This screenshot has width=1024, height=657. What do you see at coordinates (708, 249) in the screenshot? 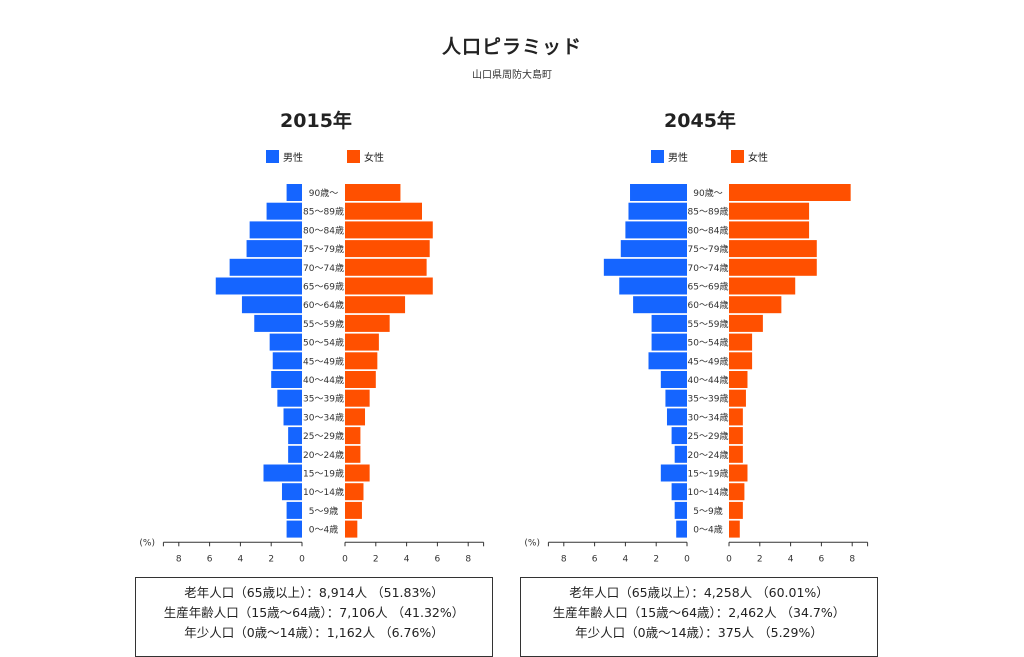
I see `age-label: 75～79歳` at bounding box center [708, 249].